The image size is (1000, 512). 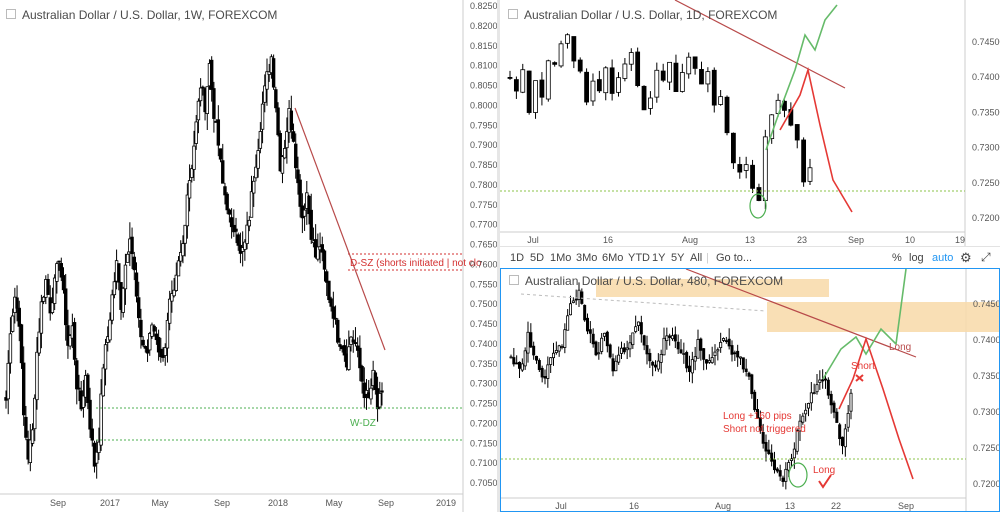 I want to click on range-1d: 1D, so click(x=517, y=258).